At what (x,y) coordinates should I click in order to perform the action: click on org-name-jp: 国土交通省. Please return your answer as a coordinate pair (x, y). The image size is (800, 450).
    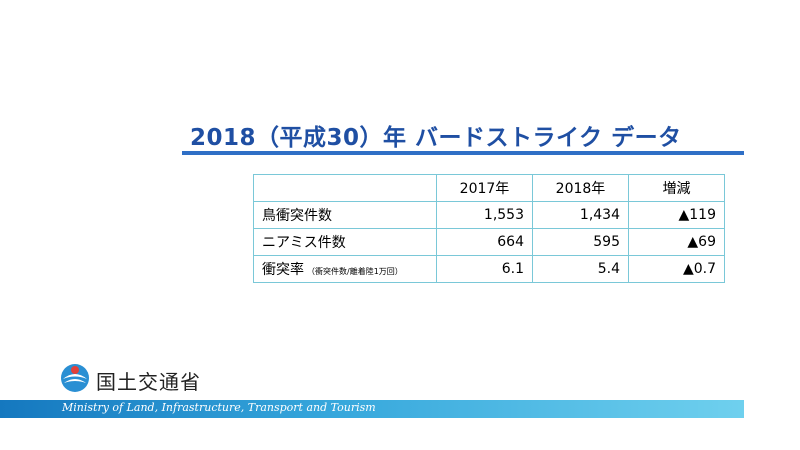
    Looking at the image, I should click on (148, 382).